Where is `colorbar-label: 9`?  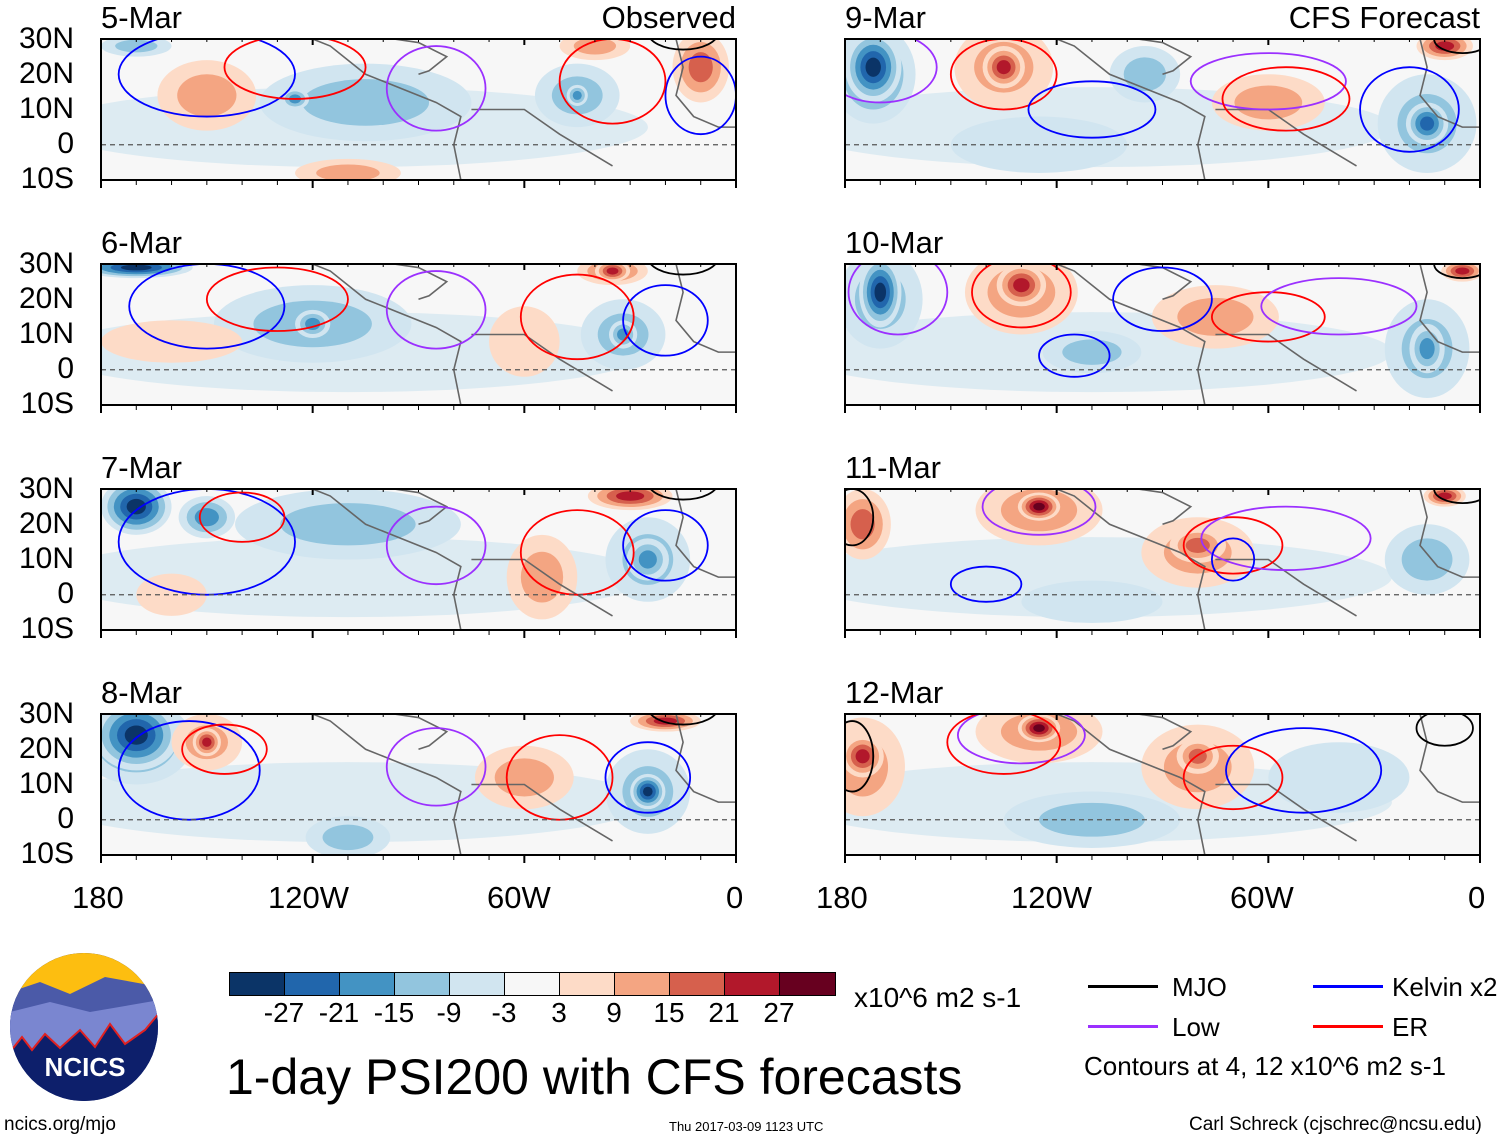
colorbar-label: 9 is located at coordinates (614, 1012).